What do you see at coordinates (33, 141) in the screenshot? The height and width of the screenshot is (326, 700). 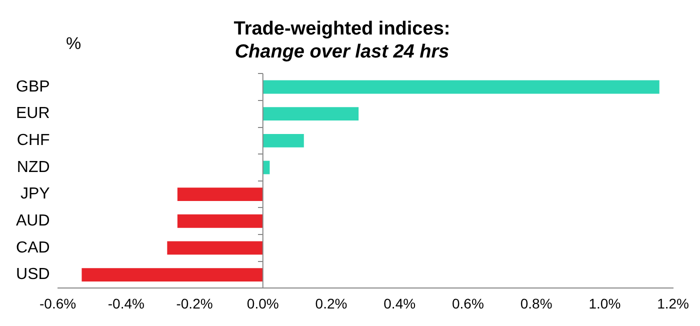 I see `y-tick-label: CHF` at bounding box center [33, 141].